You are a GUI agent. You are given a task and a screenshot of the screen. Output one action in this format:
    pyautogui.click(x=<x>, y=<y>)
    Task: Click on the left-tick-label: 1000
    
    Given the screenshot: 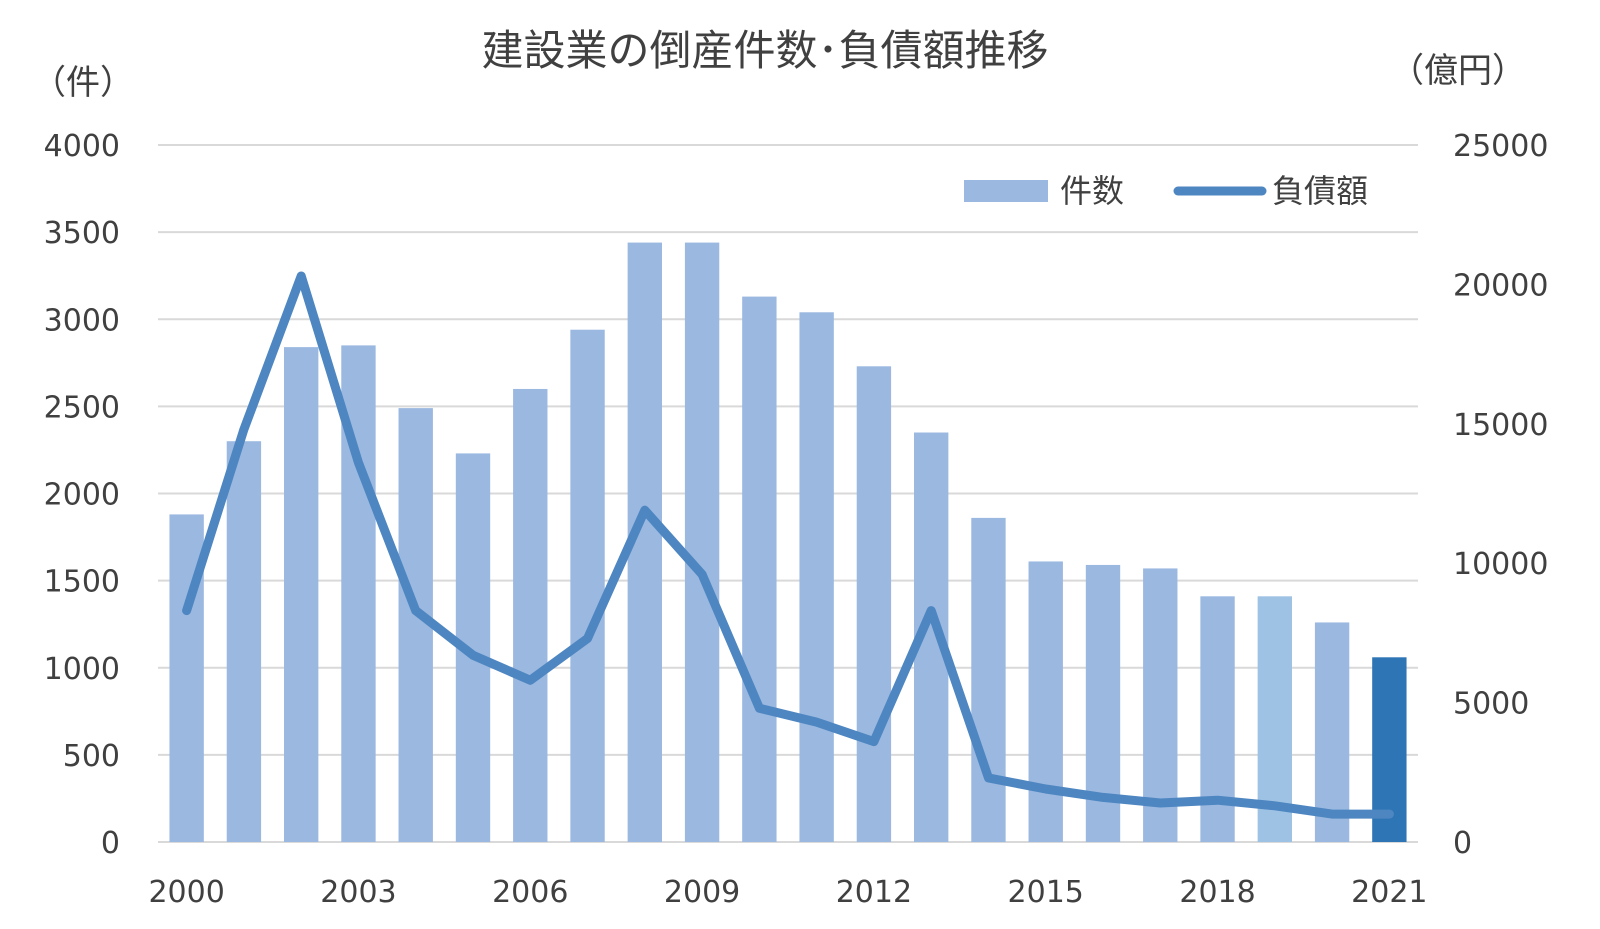 What is the action you would take?
    pyautogui.click(x=82, y=669)
    